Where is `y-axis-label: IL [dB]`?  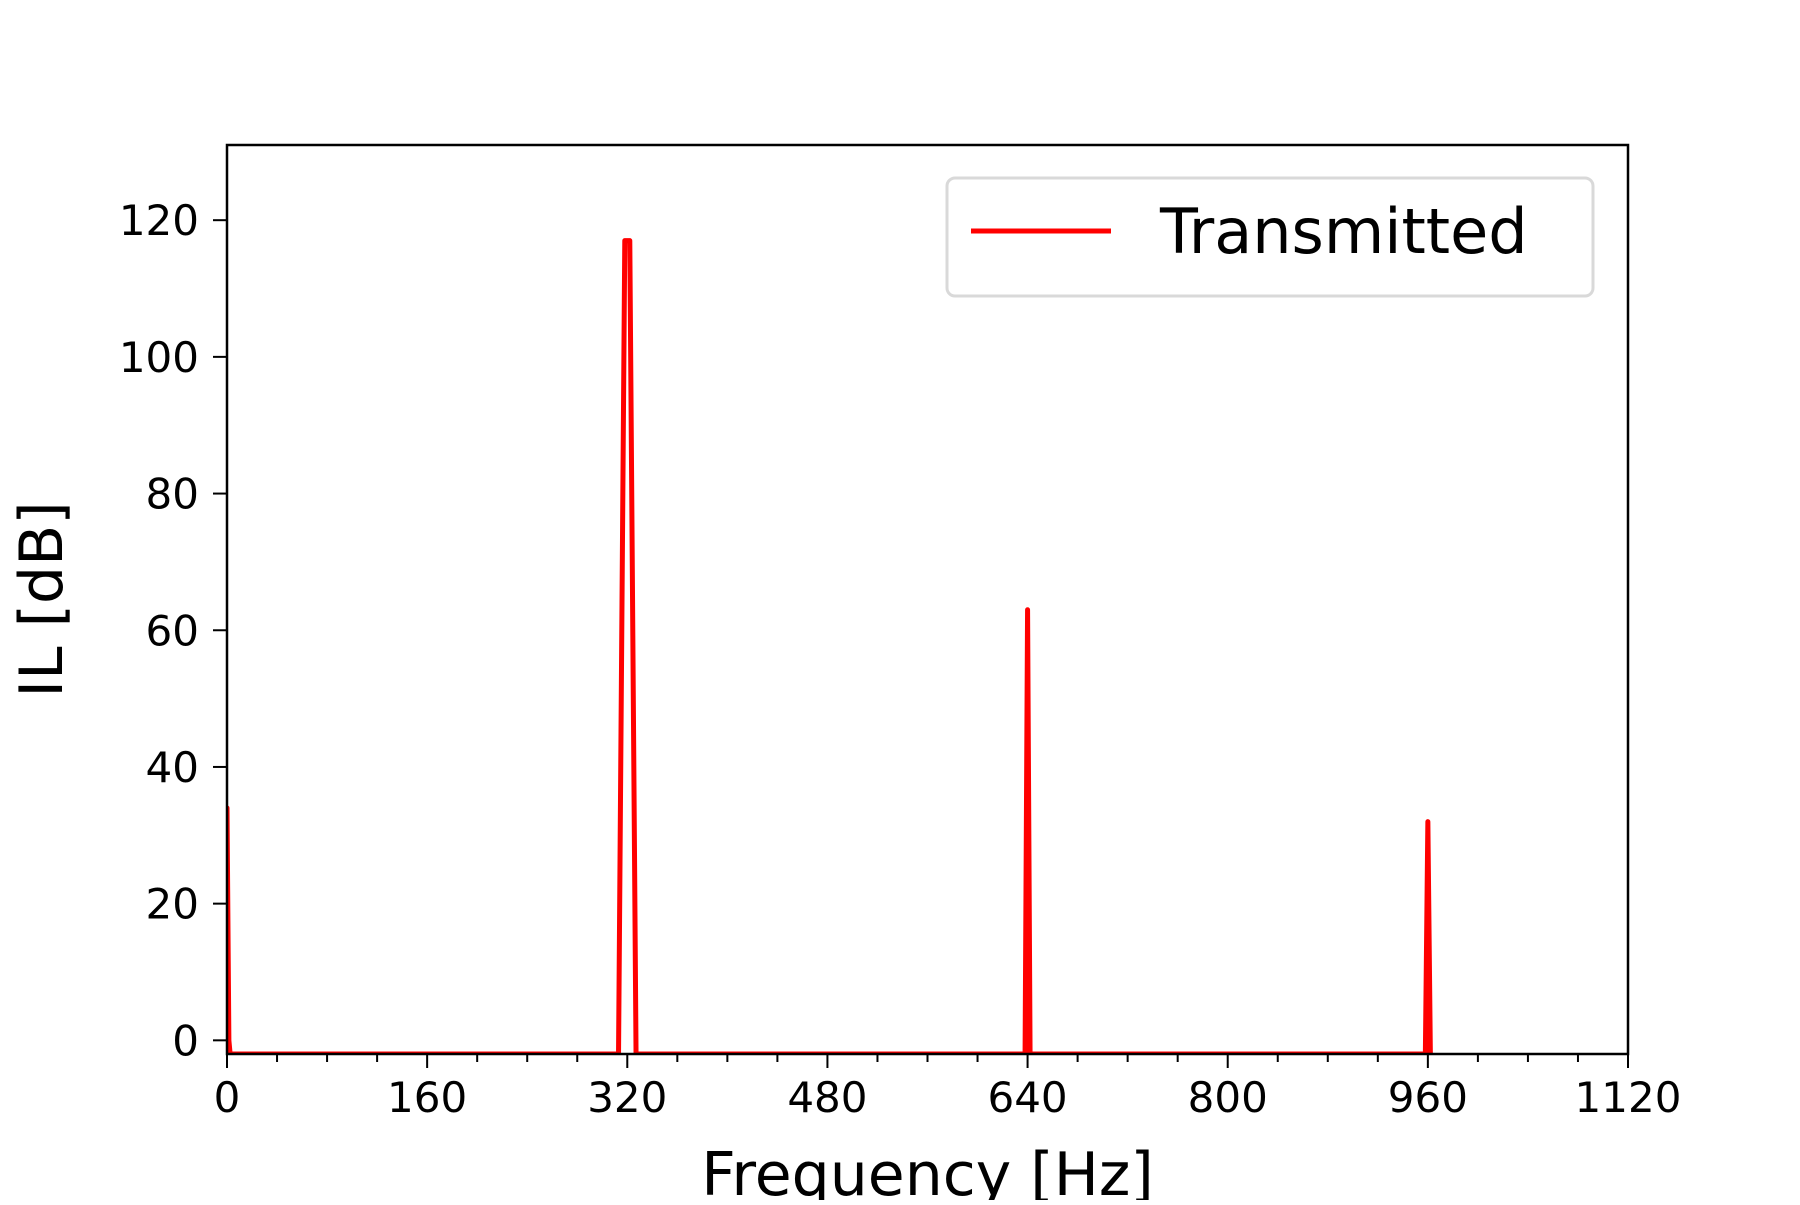 y-axis-label: IL [dB] is located at coordinates (42, 599).